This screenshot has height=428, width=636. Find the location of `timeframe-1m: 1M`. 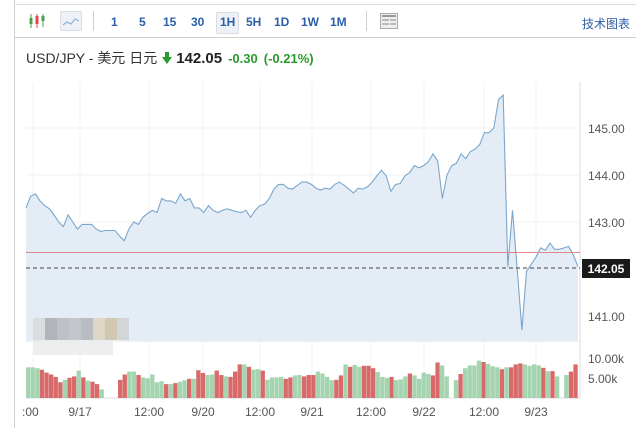

timeframe-1m: 1M is located at coordinates (338, 22).